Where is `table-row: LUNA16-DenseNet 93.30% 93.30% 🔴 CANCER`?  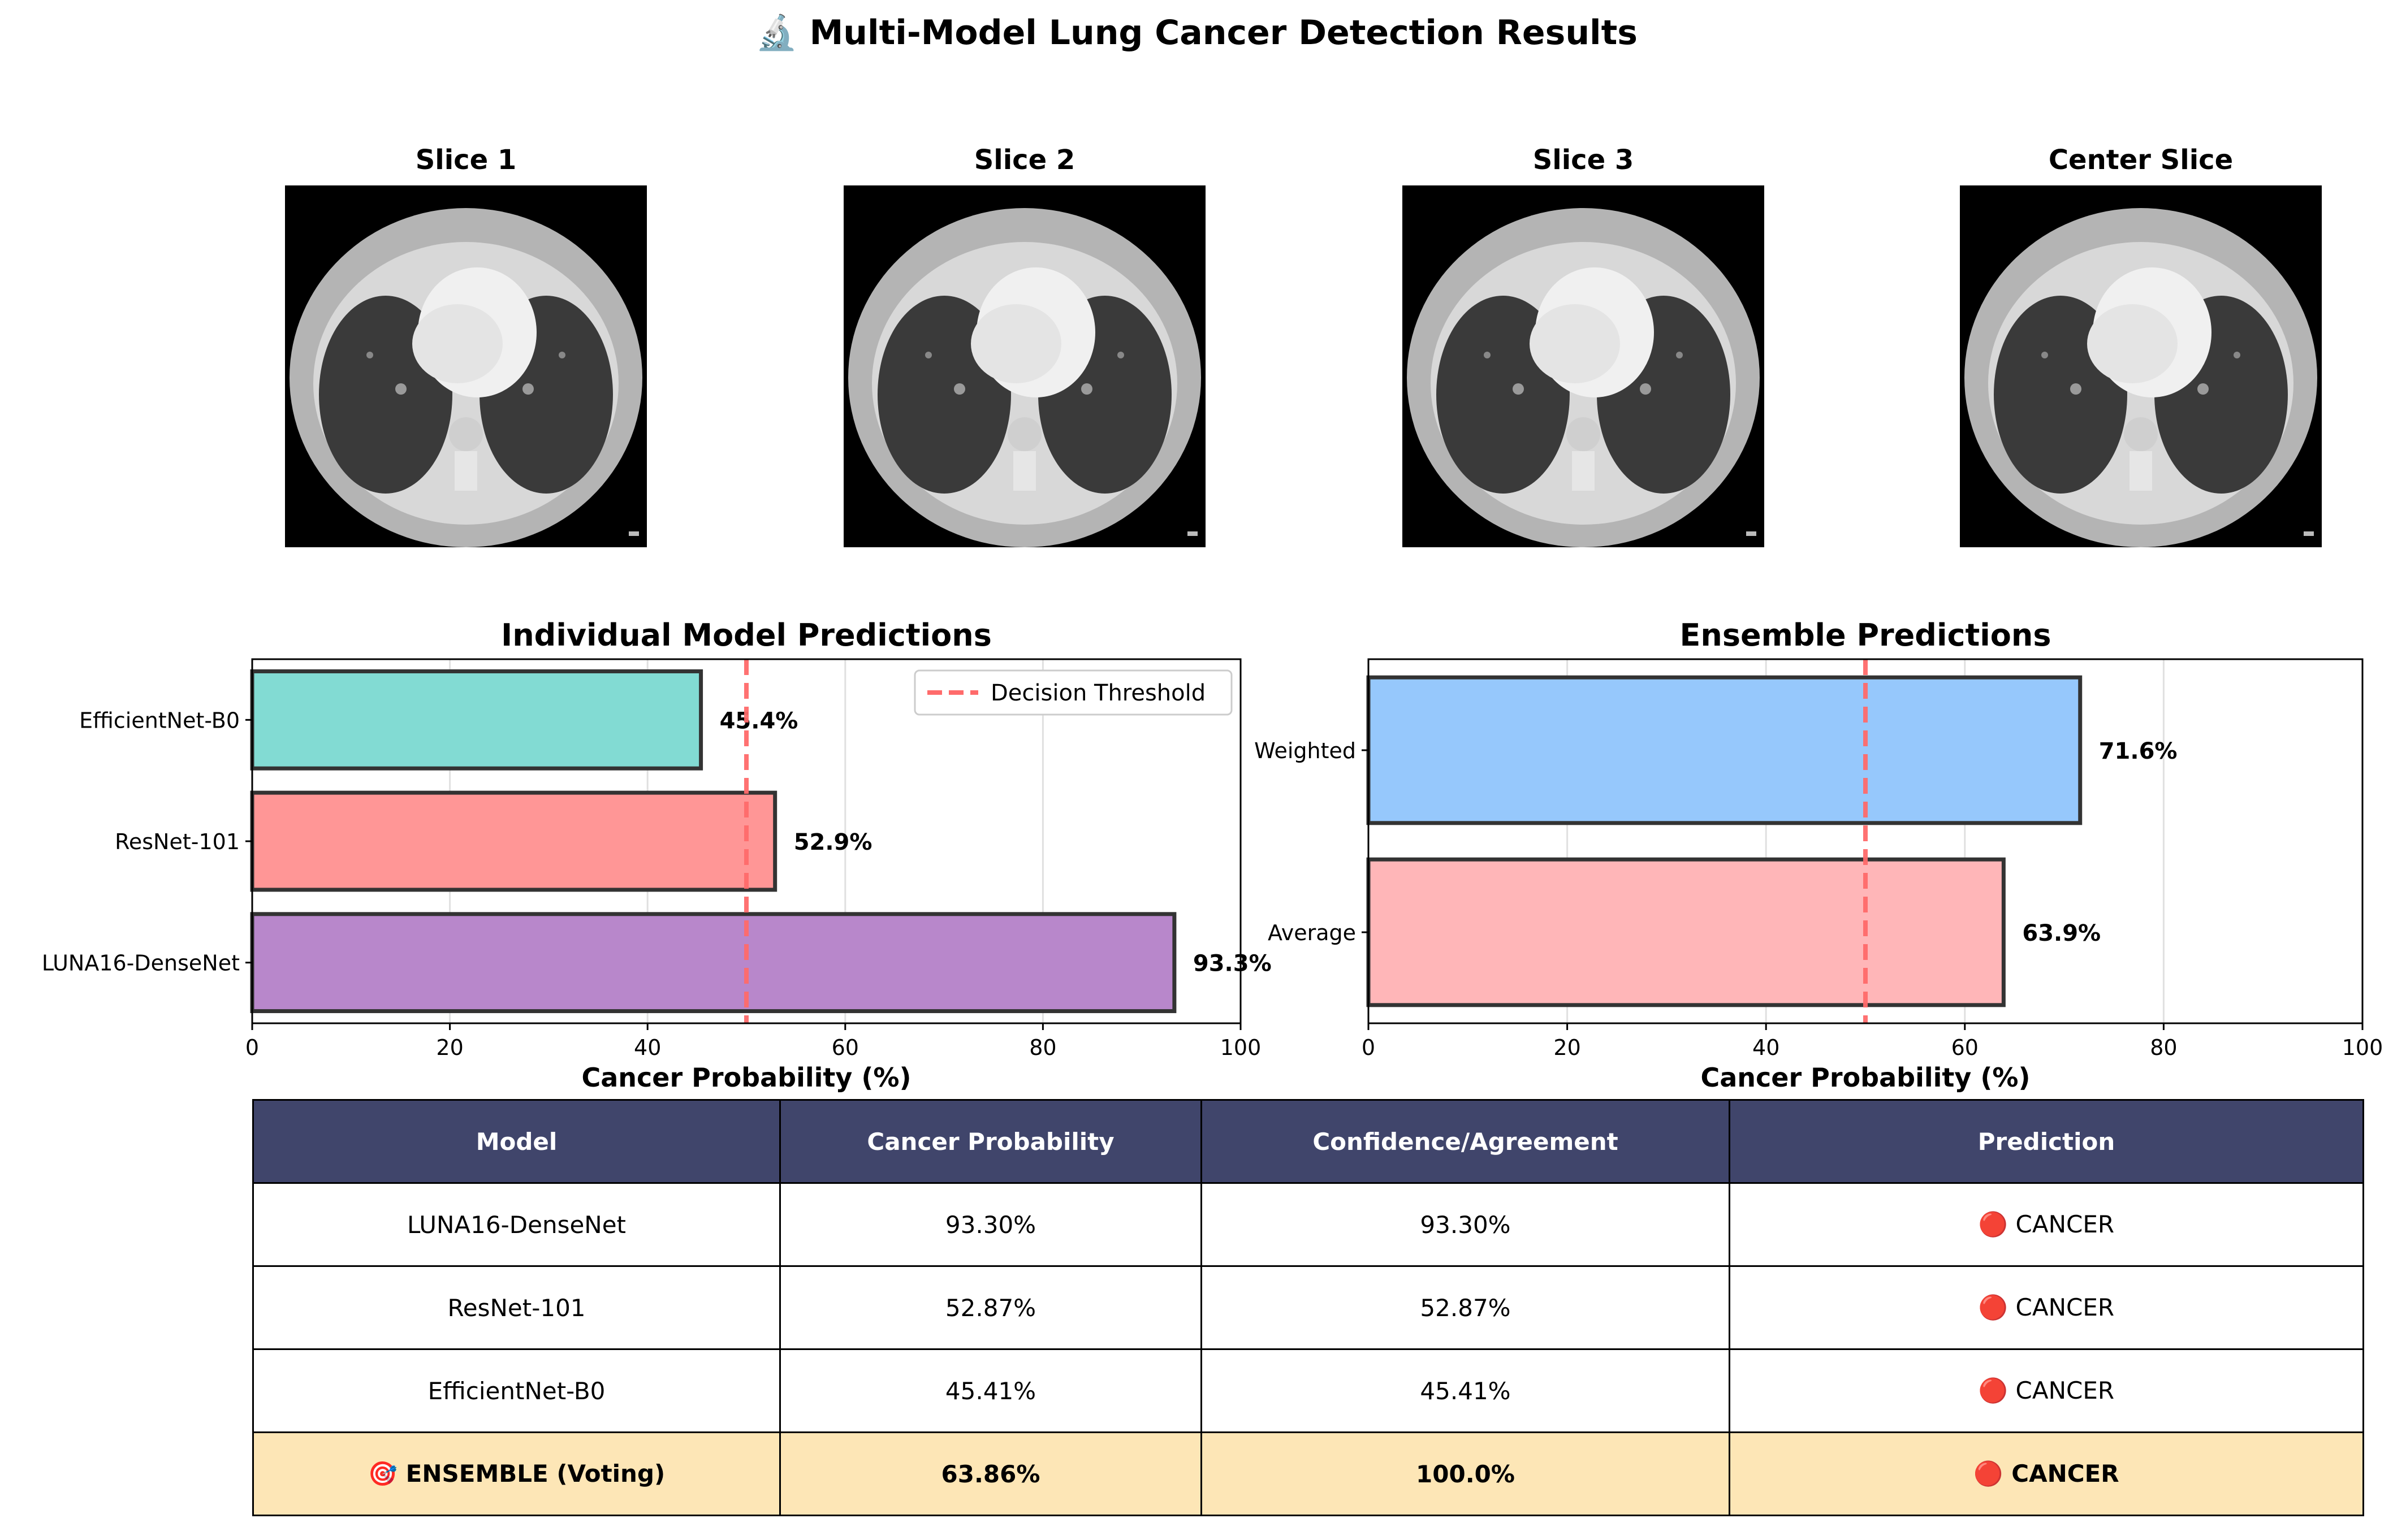 table-row: LUNA16-DenseNet 93.30% 93.30% 🔴 CANCER is located at coordinates (1308, 1224).